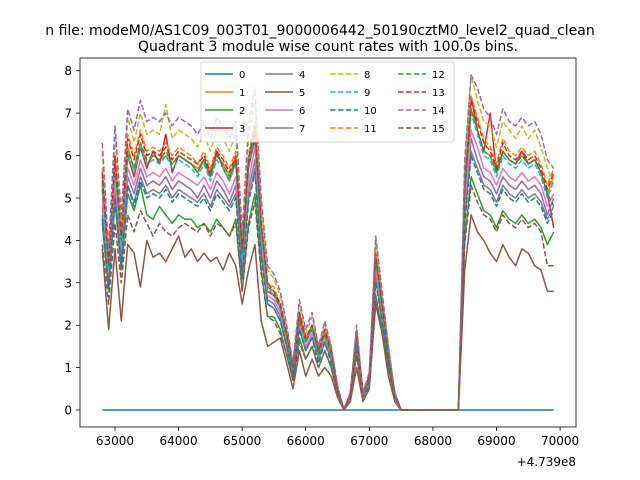 The height and width of the screenshot is (480, 640). Describe the element at coordinates (68, 156) in the screenshot. I see `y-tick-label: 6` at that location.